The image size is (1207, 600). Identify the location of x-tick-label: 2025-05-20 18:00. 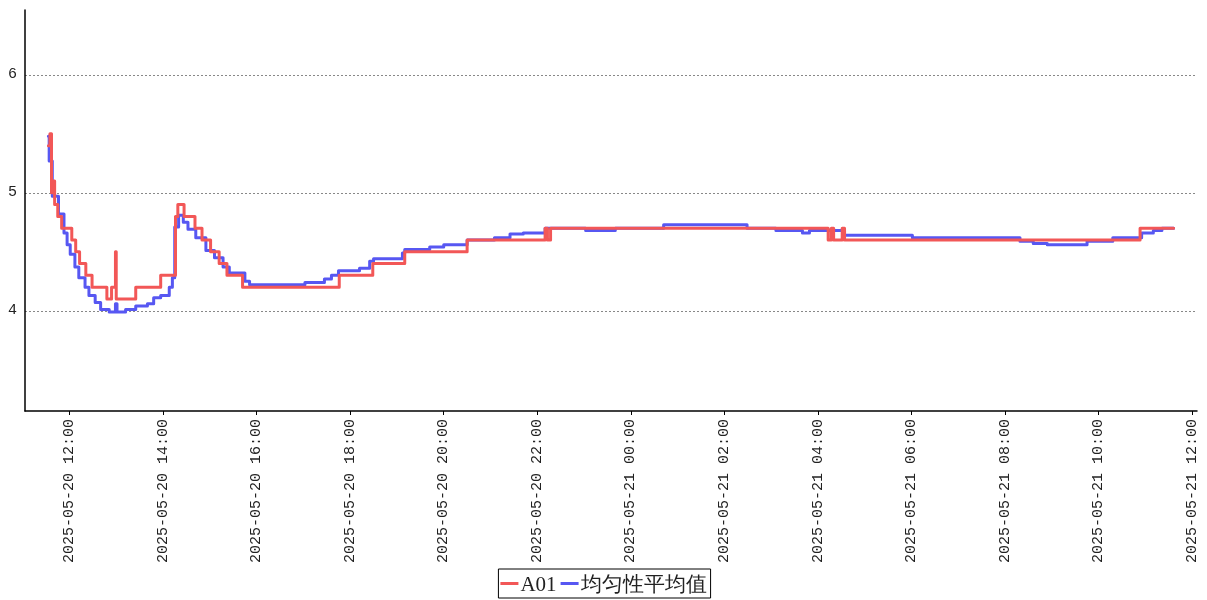
(350, 491).